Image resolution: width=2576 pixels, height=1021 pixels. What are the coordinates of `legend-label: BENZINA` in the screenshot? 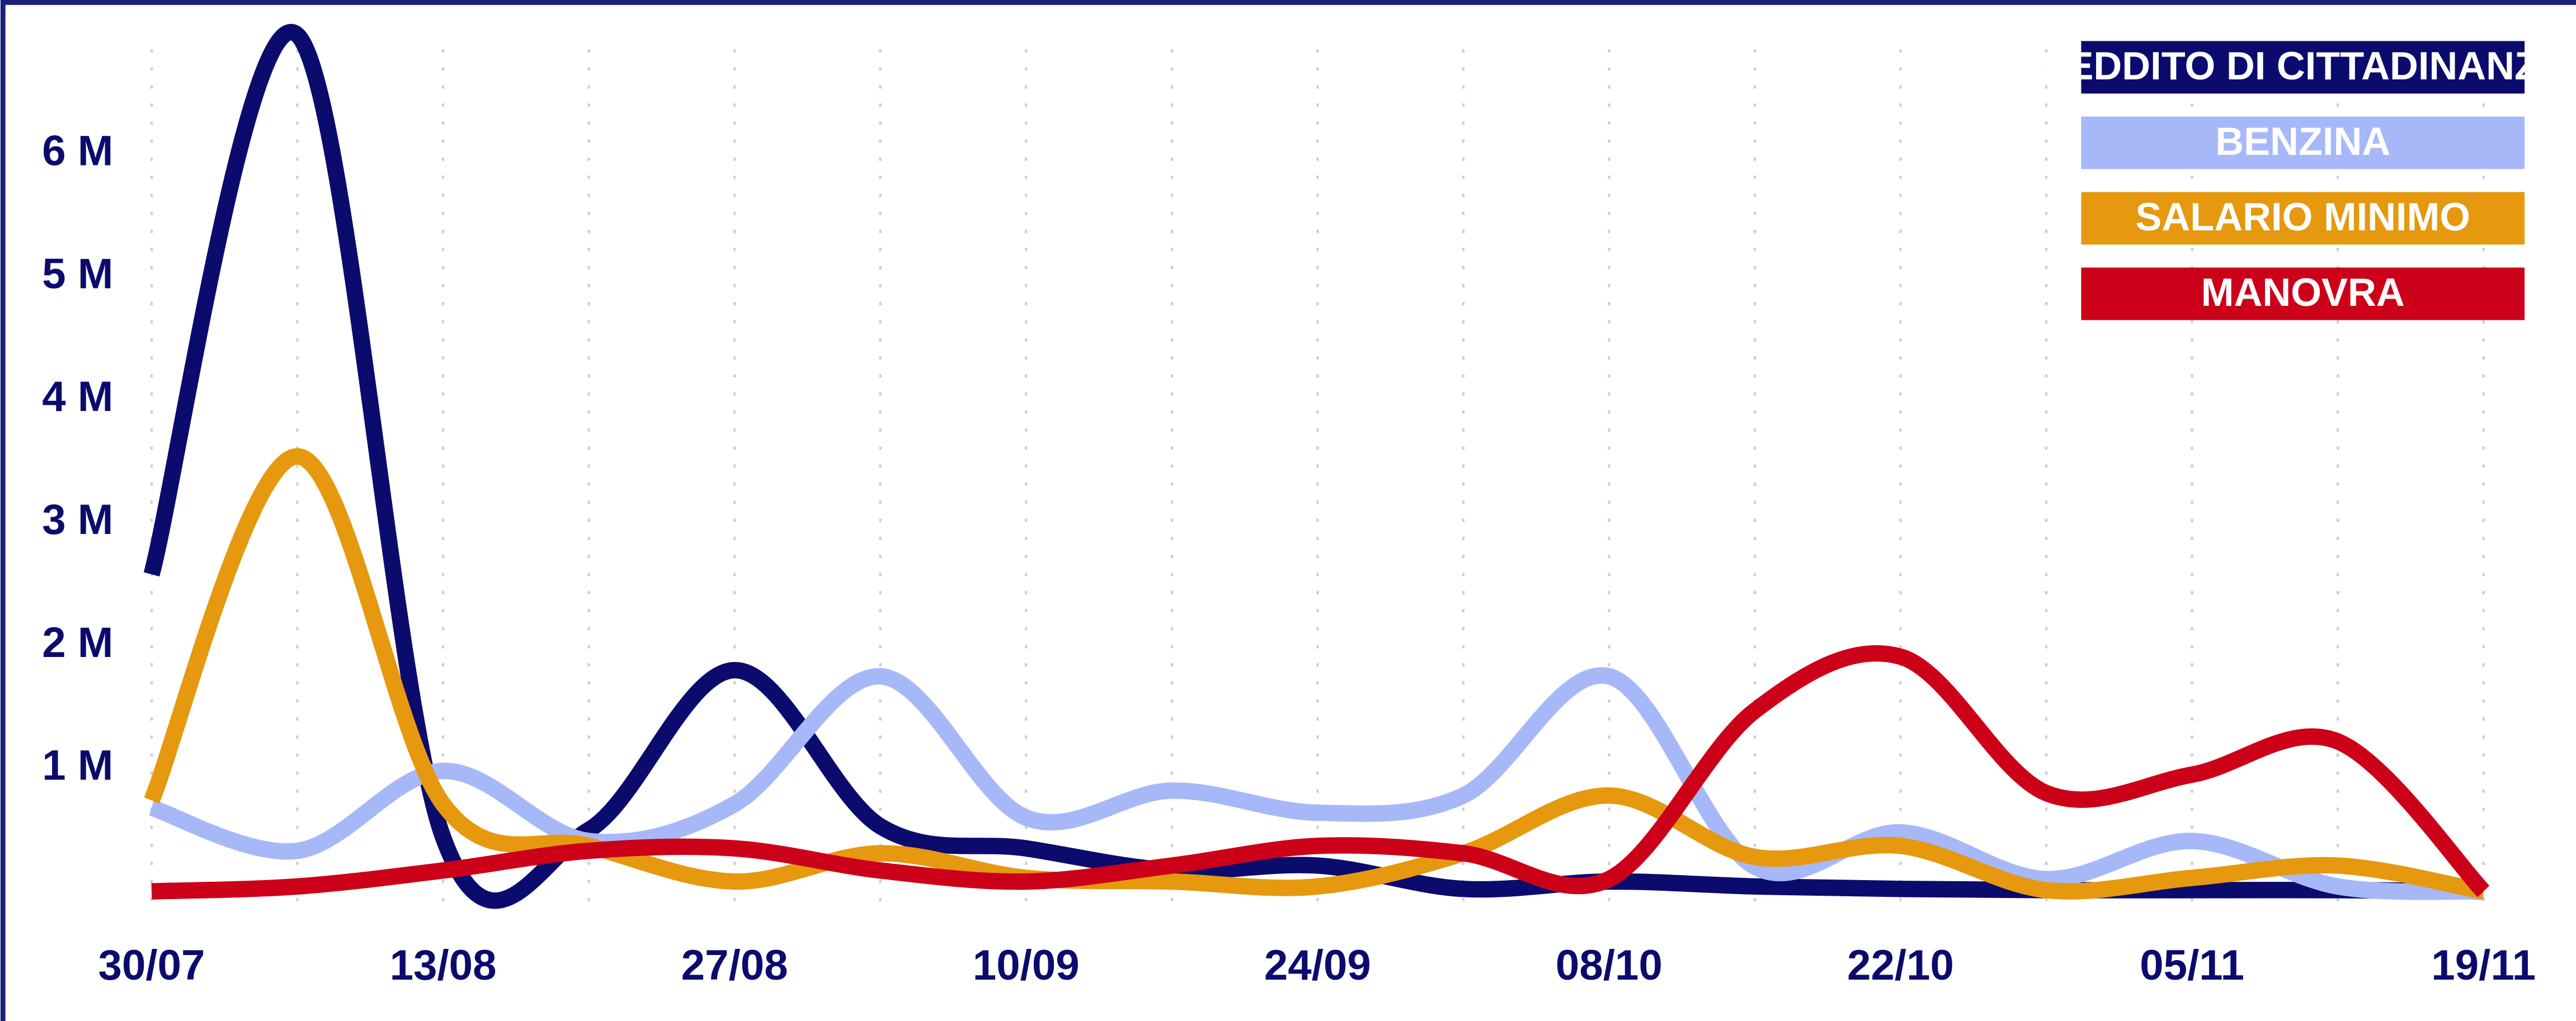 It's located at (2302, 141).